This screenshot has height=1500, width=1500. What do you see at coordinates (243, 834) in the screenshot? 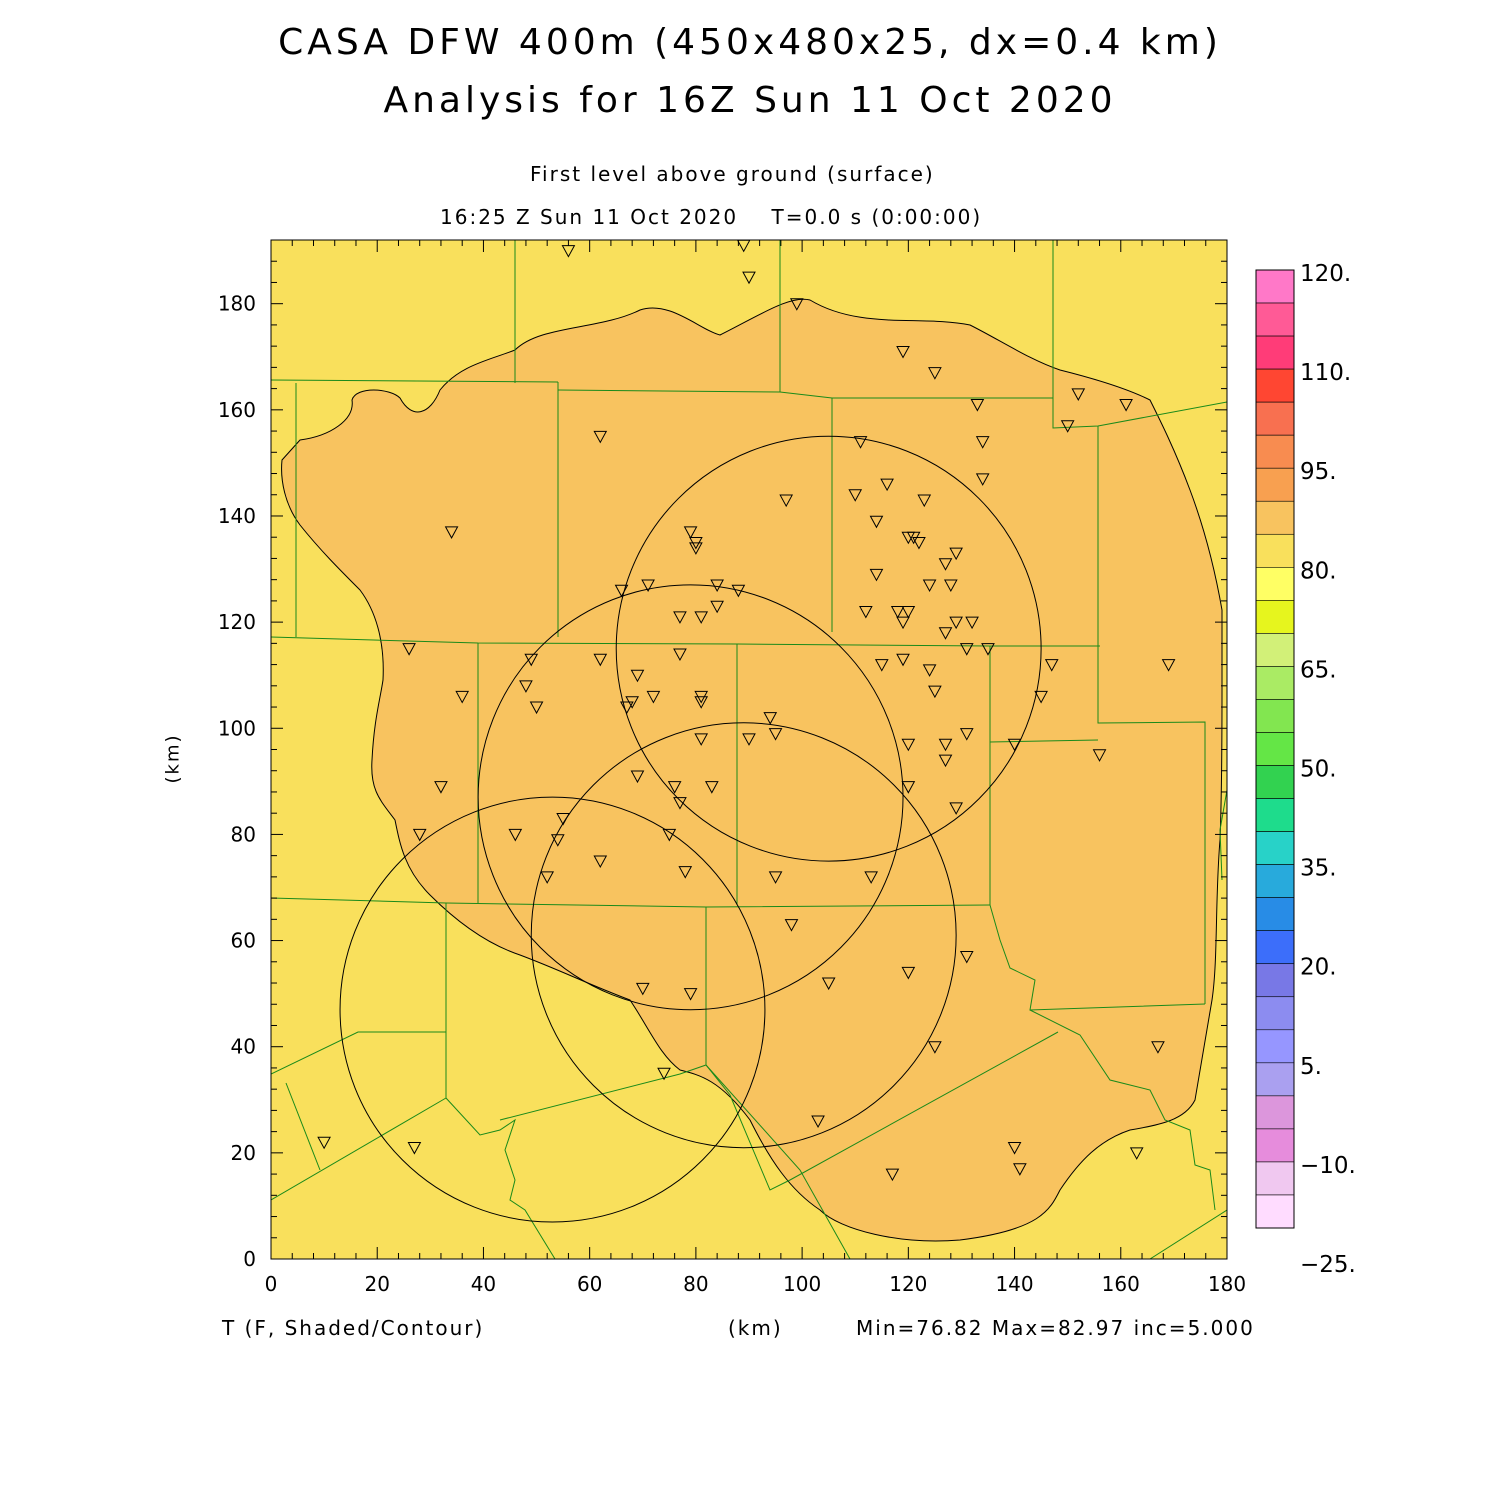
I see `y-tick-label: 80` at bounding box center [243, 834].